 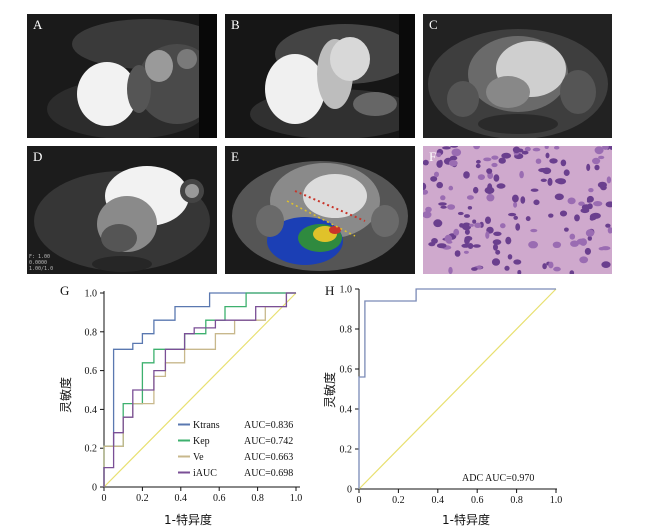 I want to click on scan-text-3: 1.00/1.0, so click(x=41, y=269).